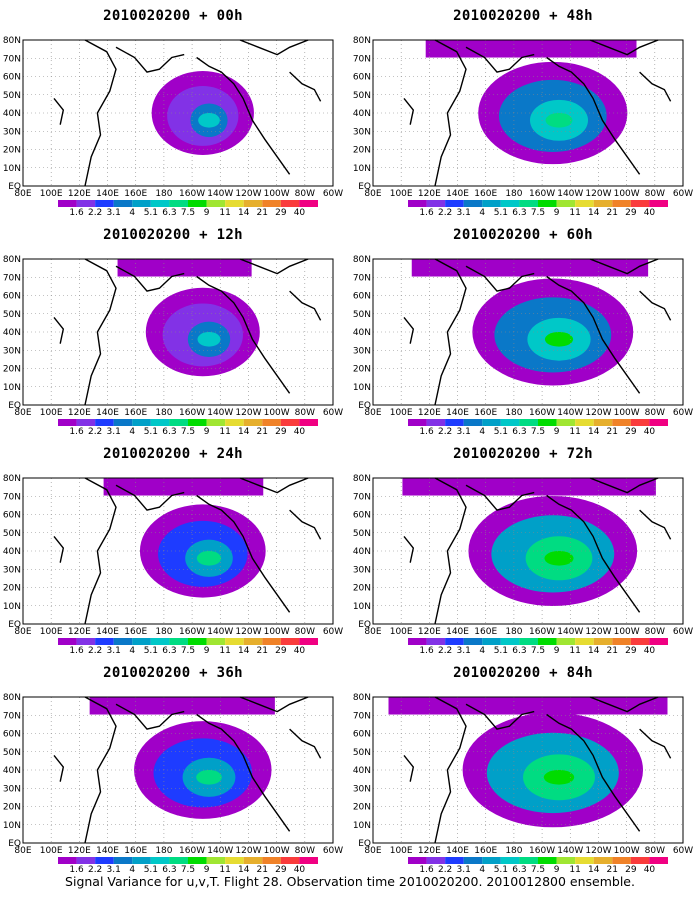  I want to click on latitude-label: 70N, so click(362, 278).